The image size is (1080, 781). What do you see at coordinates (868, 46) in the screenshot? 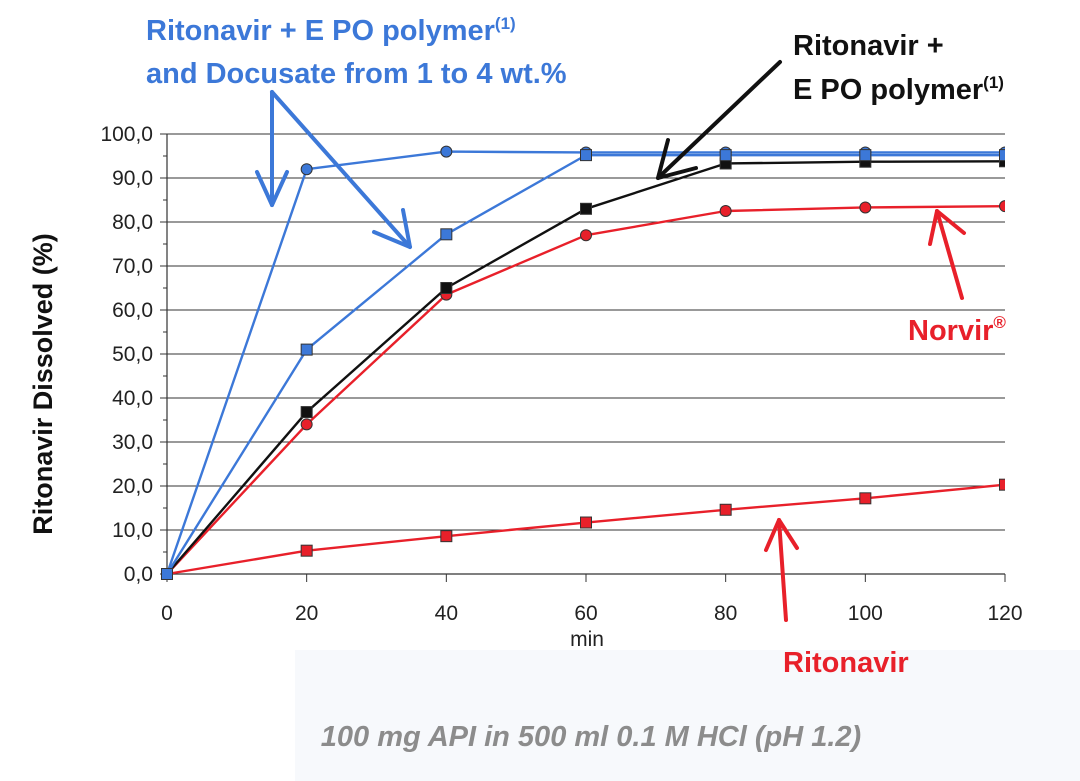
I see `black-annotation-line1: Ritonavir +` at bounding box center [868, 46].